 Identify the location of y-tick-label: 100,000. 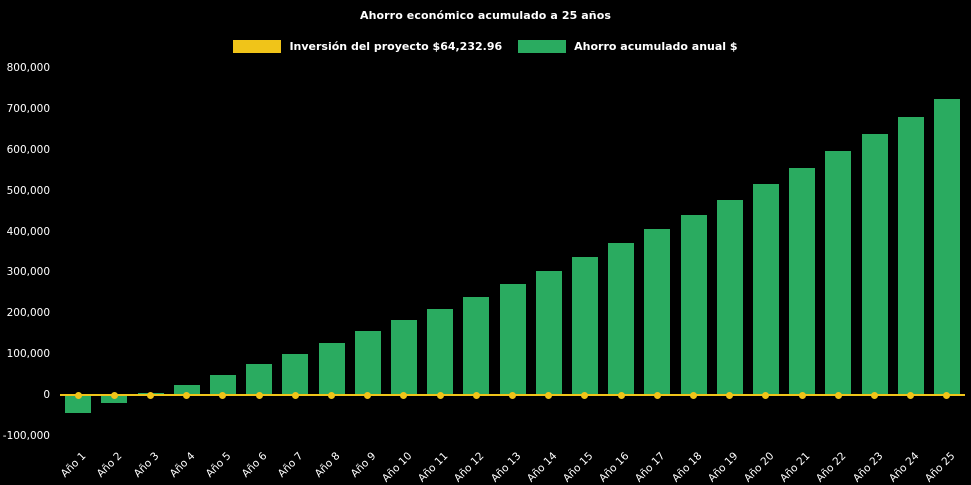
(28, 354).